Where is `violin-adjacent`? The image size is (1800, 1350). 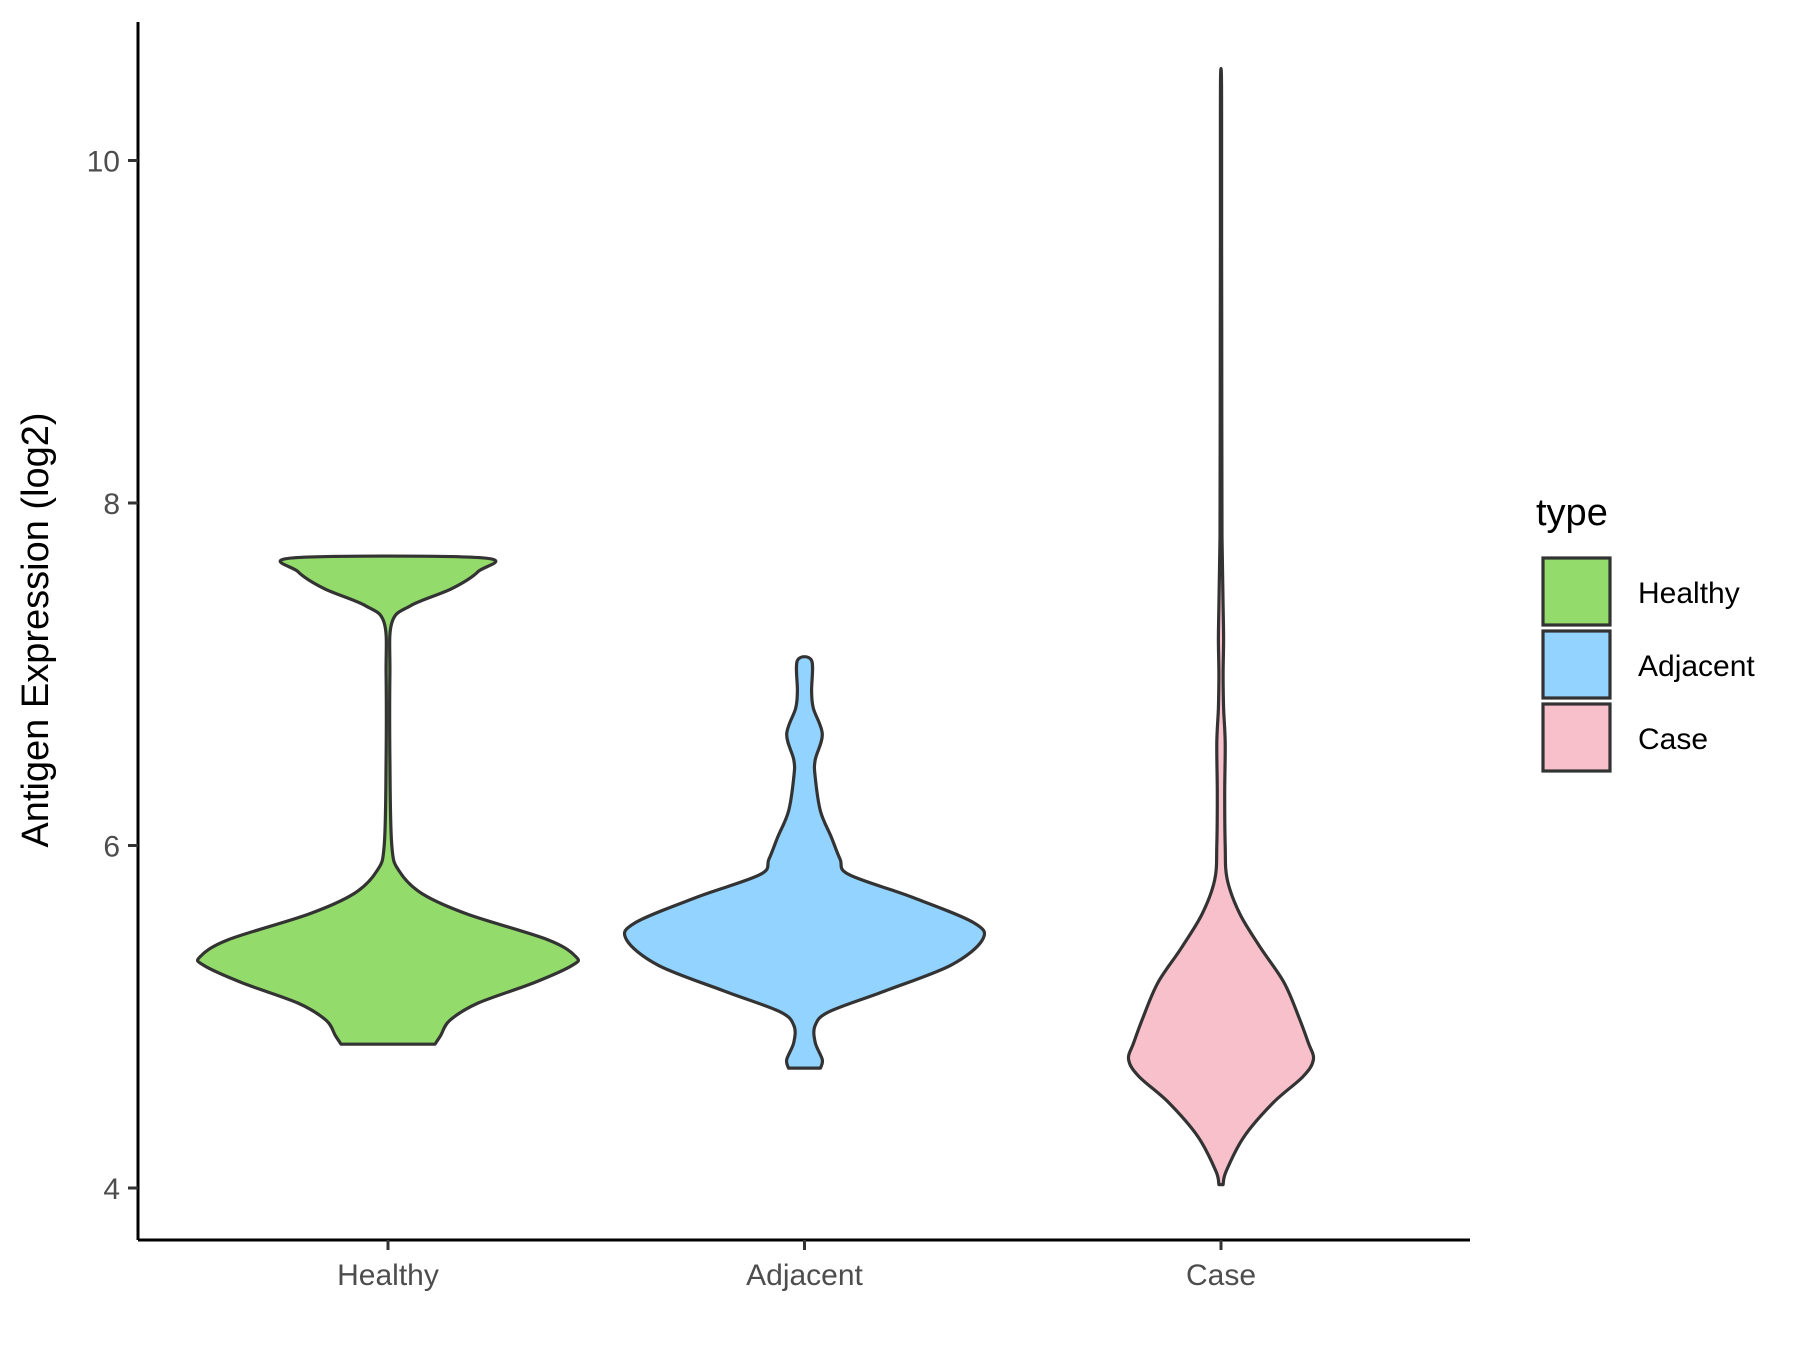 violin-adjacent is located at coordinates (804, 862).